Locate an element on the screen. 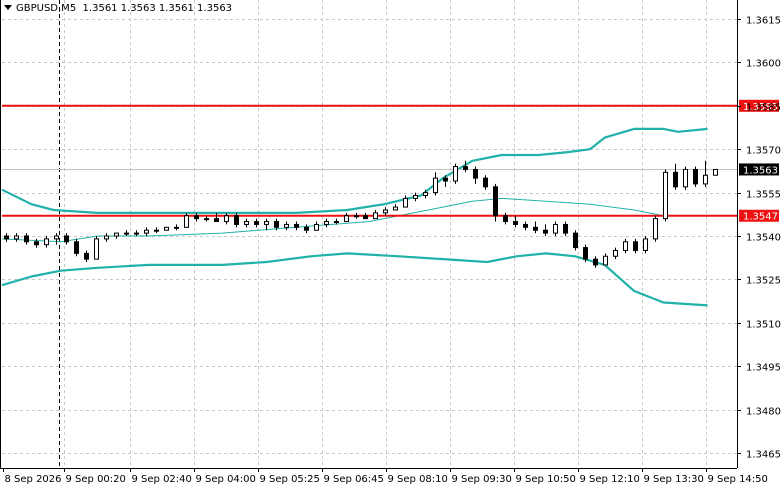 The width and height of the screenshot is (781, 489). x-tick-label: 9 Sep 13:30 is located at coordinates (674, 479).